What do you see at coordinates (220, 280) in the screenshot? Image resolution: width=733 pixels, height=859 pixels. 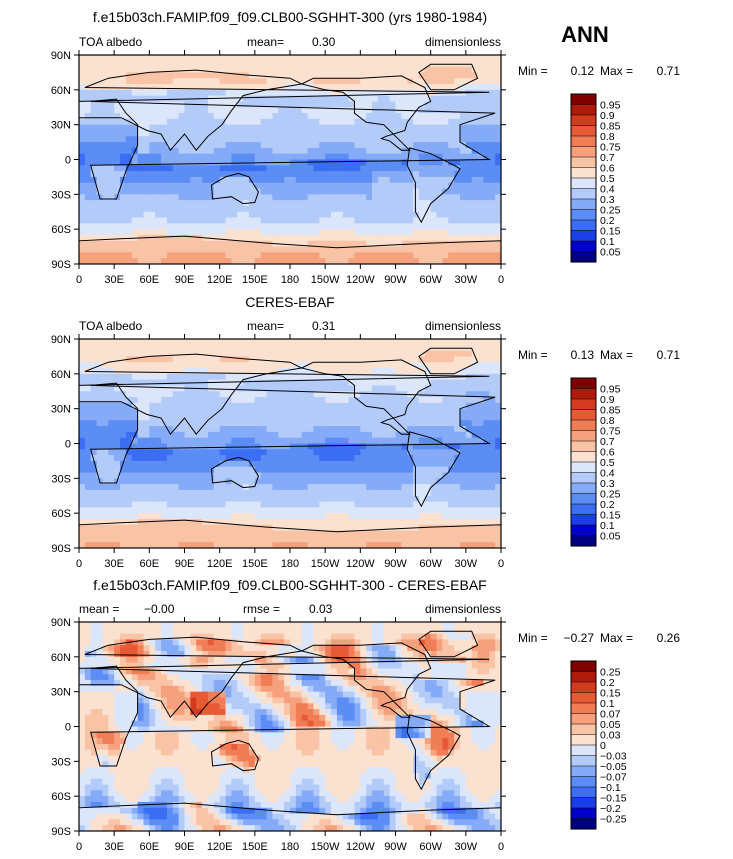 I see `x-tick-label: 120E` at bounding box center [220, 280].